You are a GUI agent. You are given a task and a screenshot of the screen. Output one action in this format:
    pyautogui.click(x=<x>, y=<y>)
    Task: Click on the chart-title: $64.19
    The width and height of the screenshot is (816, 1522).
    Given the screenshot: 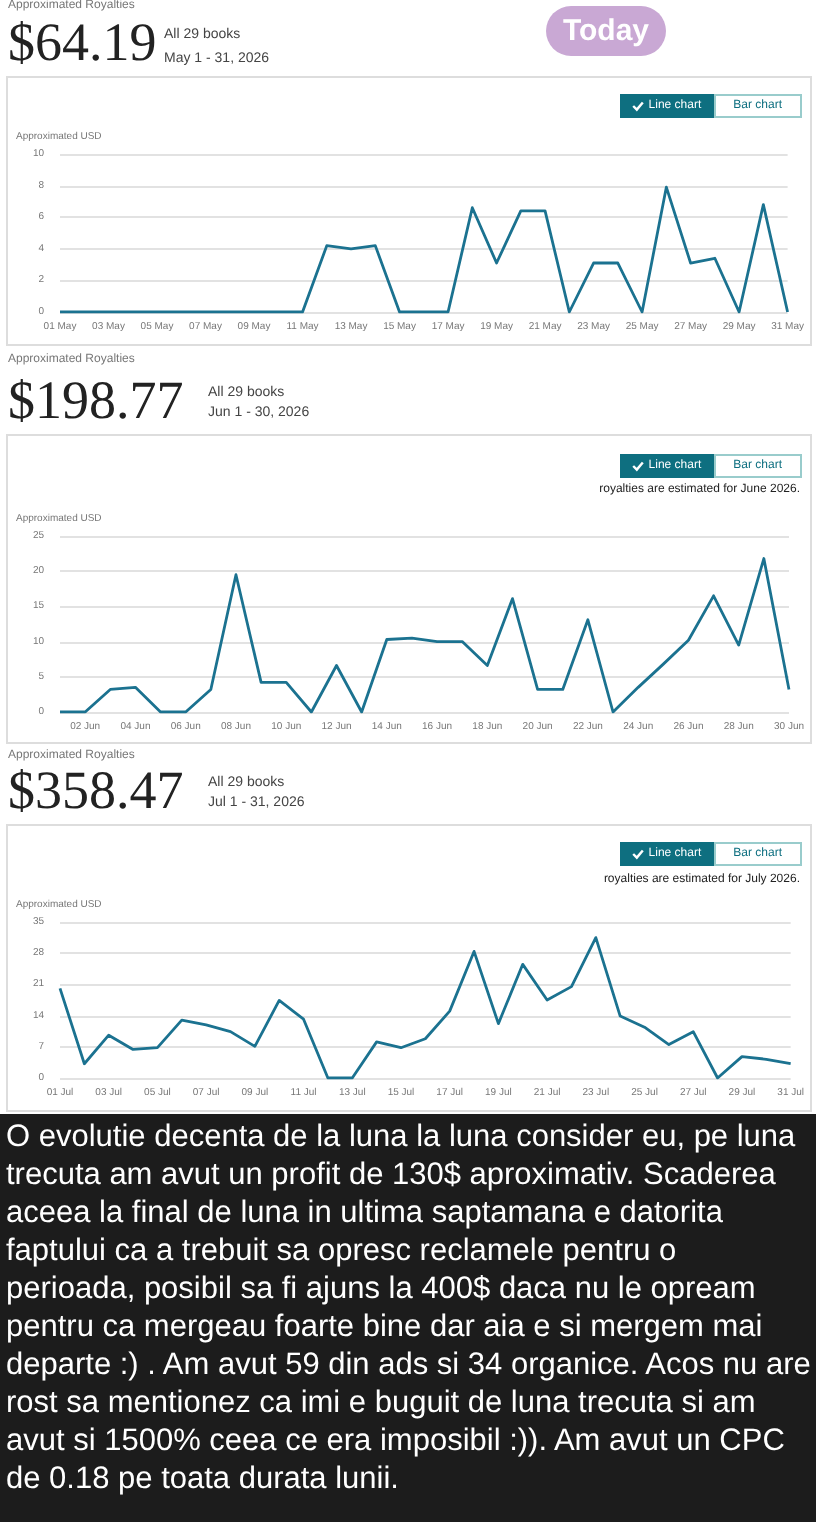 What is the action you would take?
    pyautogui.click(x=82, y=43)
    